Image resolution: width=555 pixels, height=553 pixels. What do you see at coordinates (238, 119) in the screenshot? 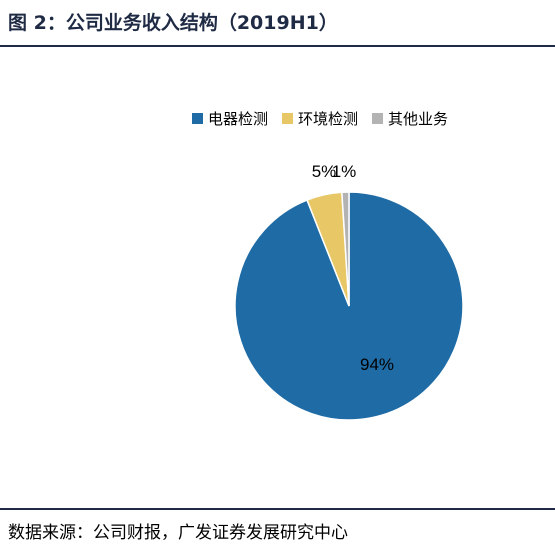
I see `legend-label-electrical-testing: 电器检测` at bounding box center [238, 119].